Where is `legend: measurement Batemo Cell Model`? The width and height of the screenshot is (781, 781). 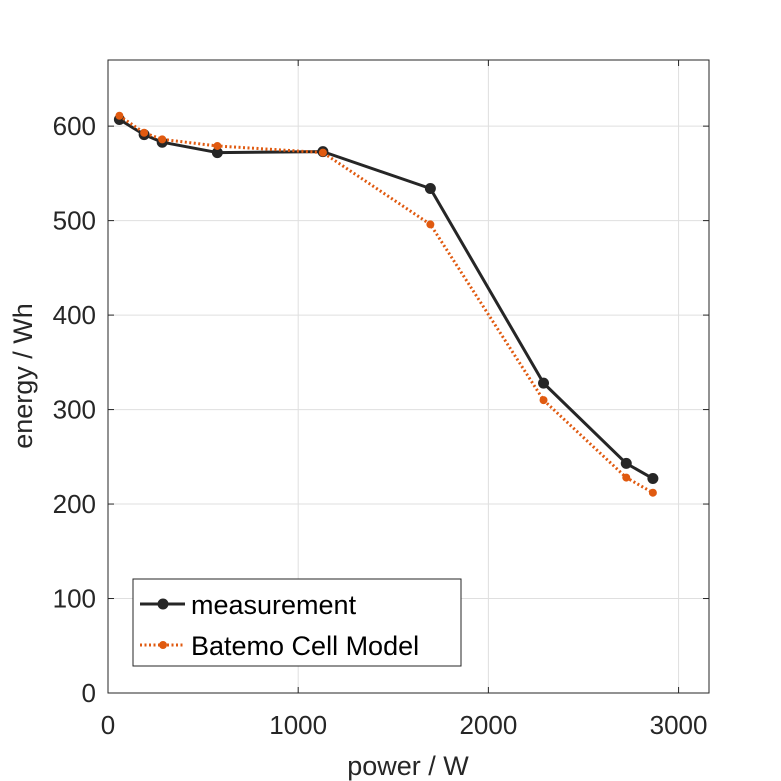 legend: measurement Batemo Cell Model is located at coordinates (297, 622).